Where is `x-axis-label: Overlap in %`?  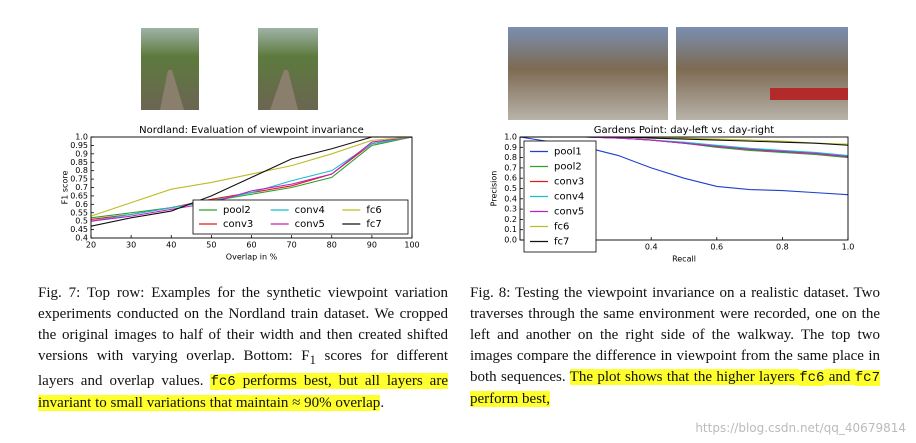
x-axis-label: Overlap in % is located at coordinates (252, 257).